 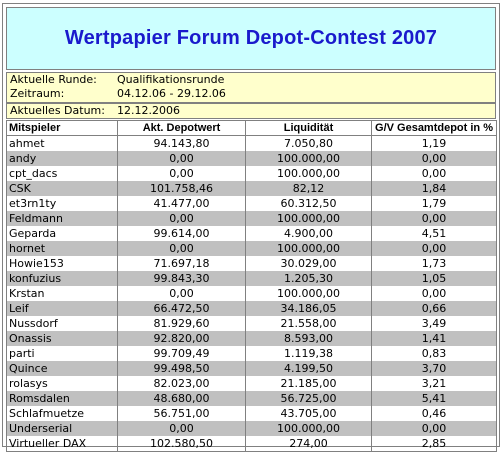 What do you see at coordinates (251, 293) in the screenshot?
I see `table-row: Krstan 0,00 100.000,00 0,00` at bounding box center [251, 293].